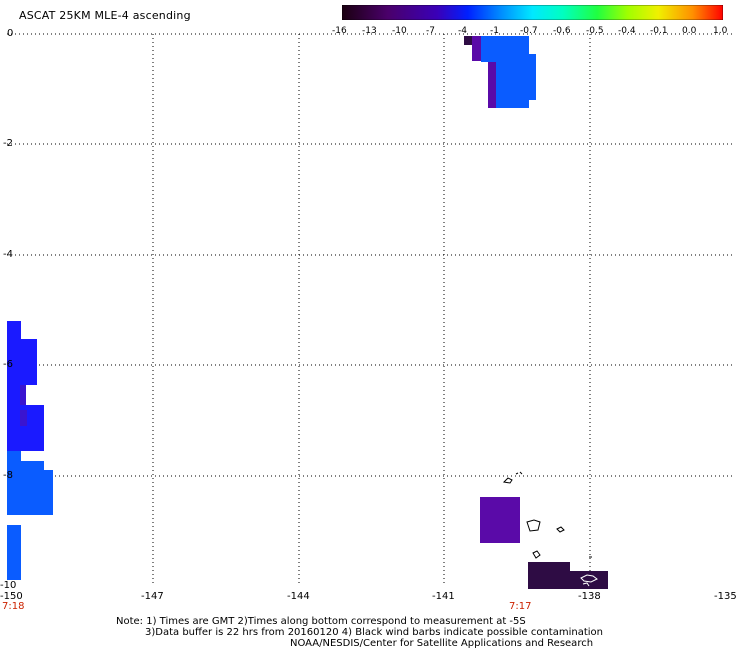 The height and width of the screenshot is (650, 740). Describe the element at coordinates (105, 15) in the screenshot. I see `map-title: ASCAT 25KM MLE-4 ascending` at that location.